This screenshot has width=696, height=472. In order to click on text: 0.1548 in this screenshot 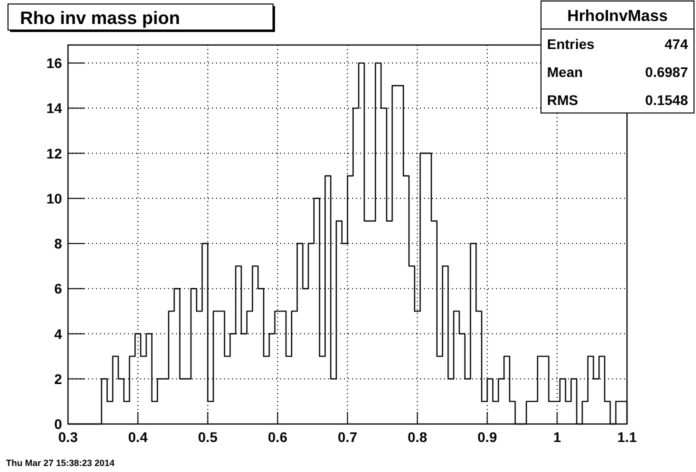, I will do `click(666, 100)`.